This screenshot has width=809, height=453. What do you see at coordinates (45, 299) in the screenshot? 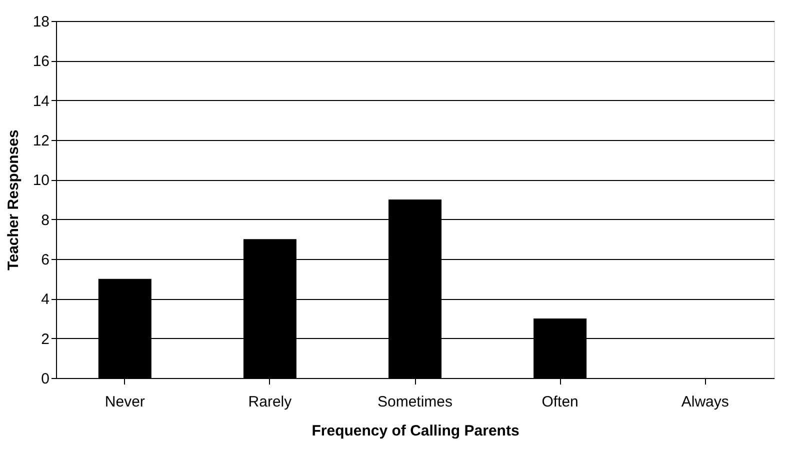
I see `y-tick-label: 4` at bounding box center [45, 299].